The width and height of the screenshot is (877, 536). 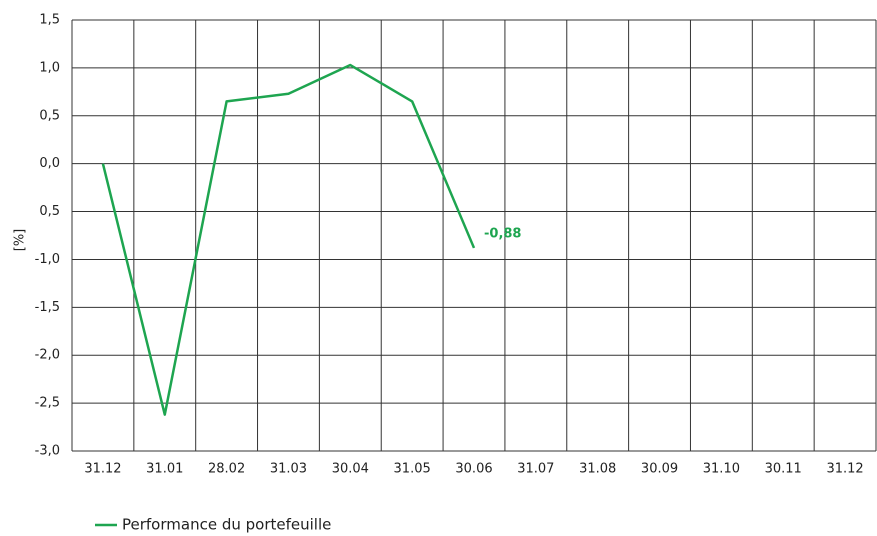 I want to click on x-tick-label: 30.06, so click(x=473, y=469).